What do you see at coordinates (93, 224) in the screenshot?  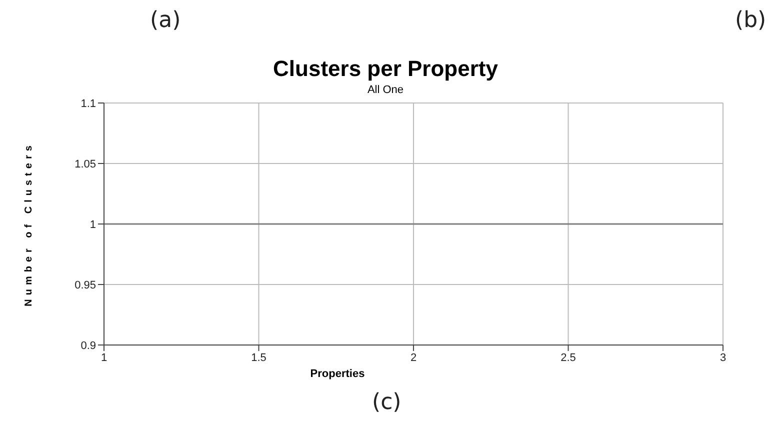 I see `y-tick-label: 1` at bounding box center [93, 224].